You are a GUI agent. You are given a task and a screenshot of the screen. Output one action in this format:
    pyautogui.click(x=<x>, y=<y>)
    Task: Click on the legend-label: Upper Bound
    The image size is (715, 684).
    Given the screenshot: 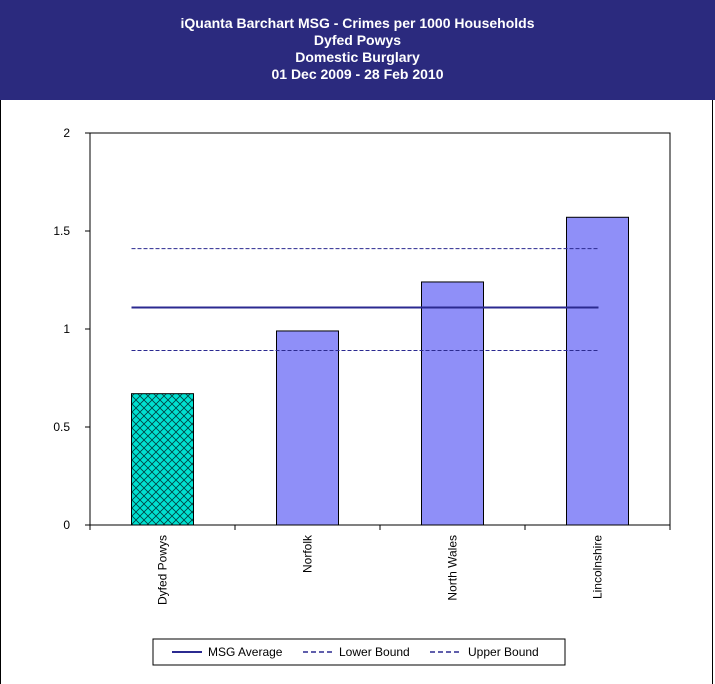 What is the action you would take?
    pyautogui.click(x=503, y=652)
    